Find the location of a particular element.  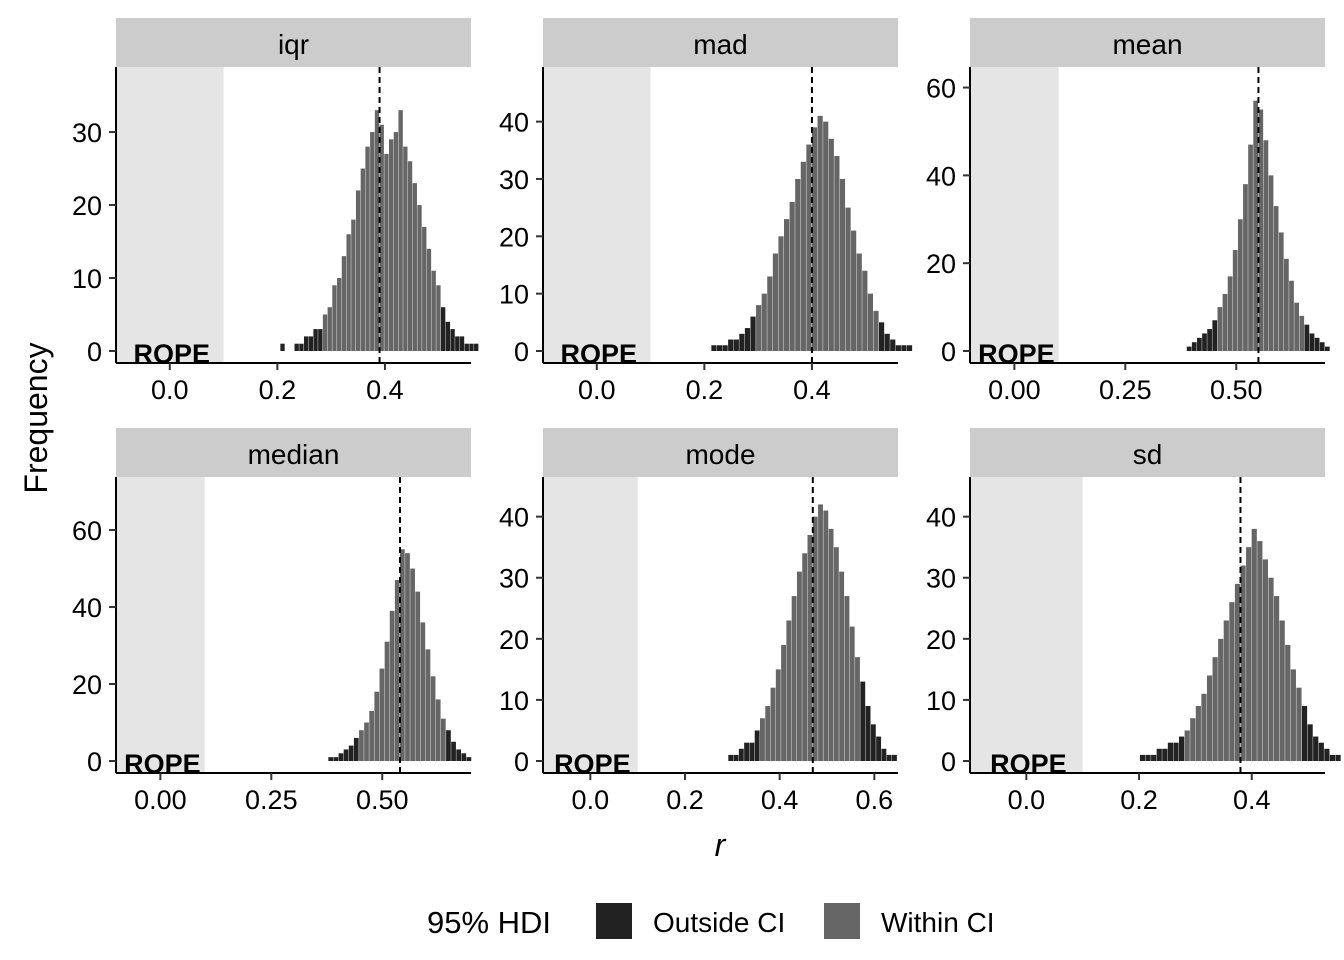

panel-median: median ROPE 0 20 40 60 0.00 0.25 0.50 is located at coordinates (272, 621).